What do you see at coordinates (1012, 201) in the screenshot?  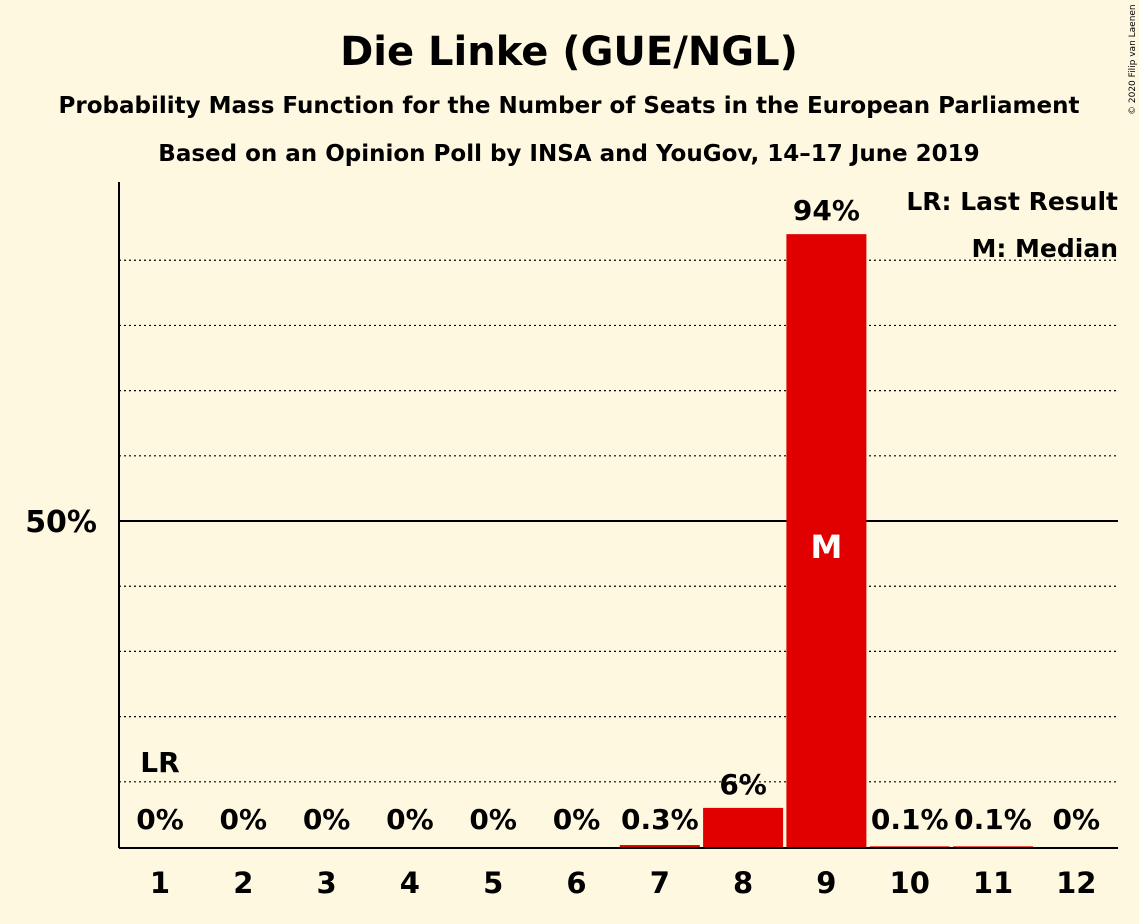 I see `legend-entry: LR: Last Result` at bounding box center [1012, 201].